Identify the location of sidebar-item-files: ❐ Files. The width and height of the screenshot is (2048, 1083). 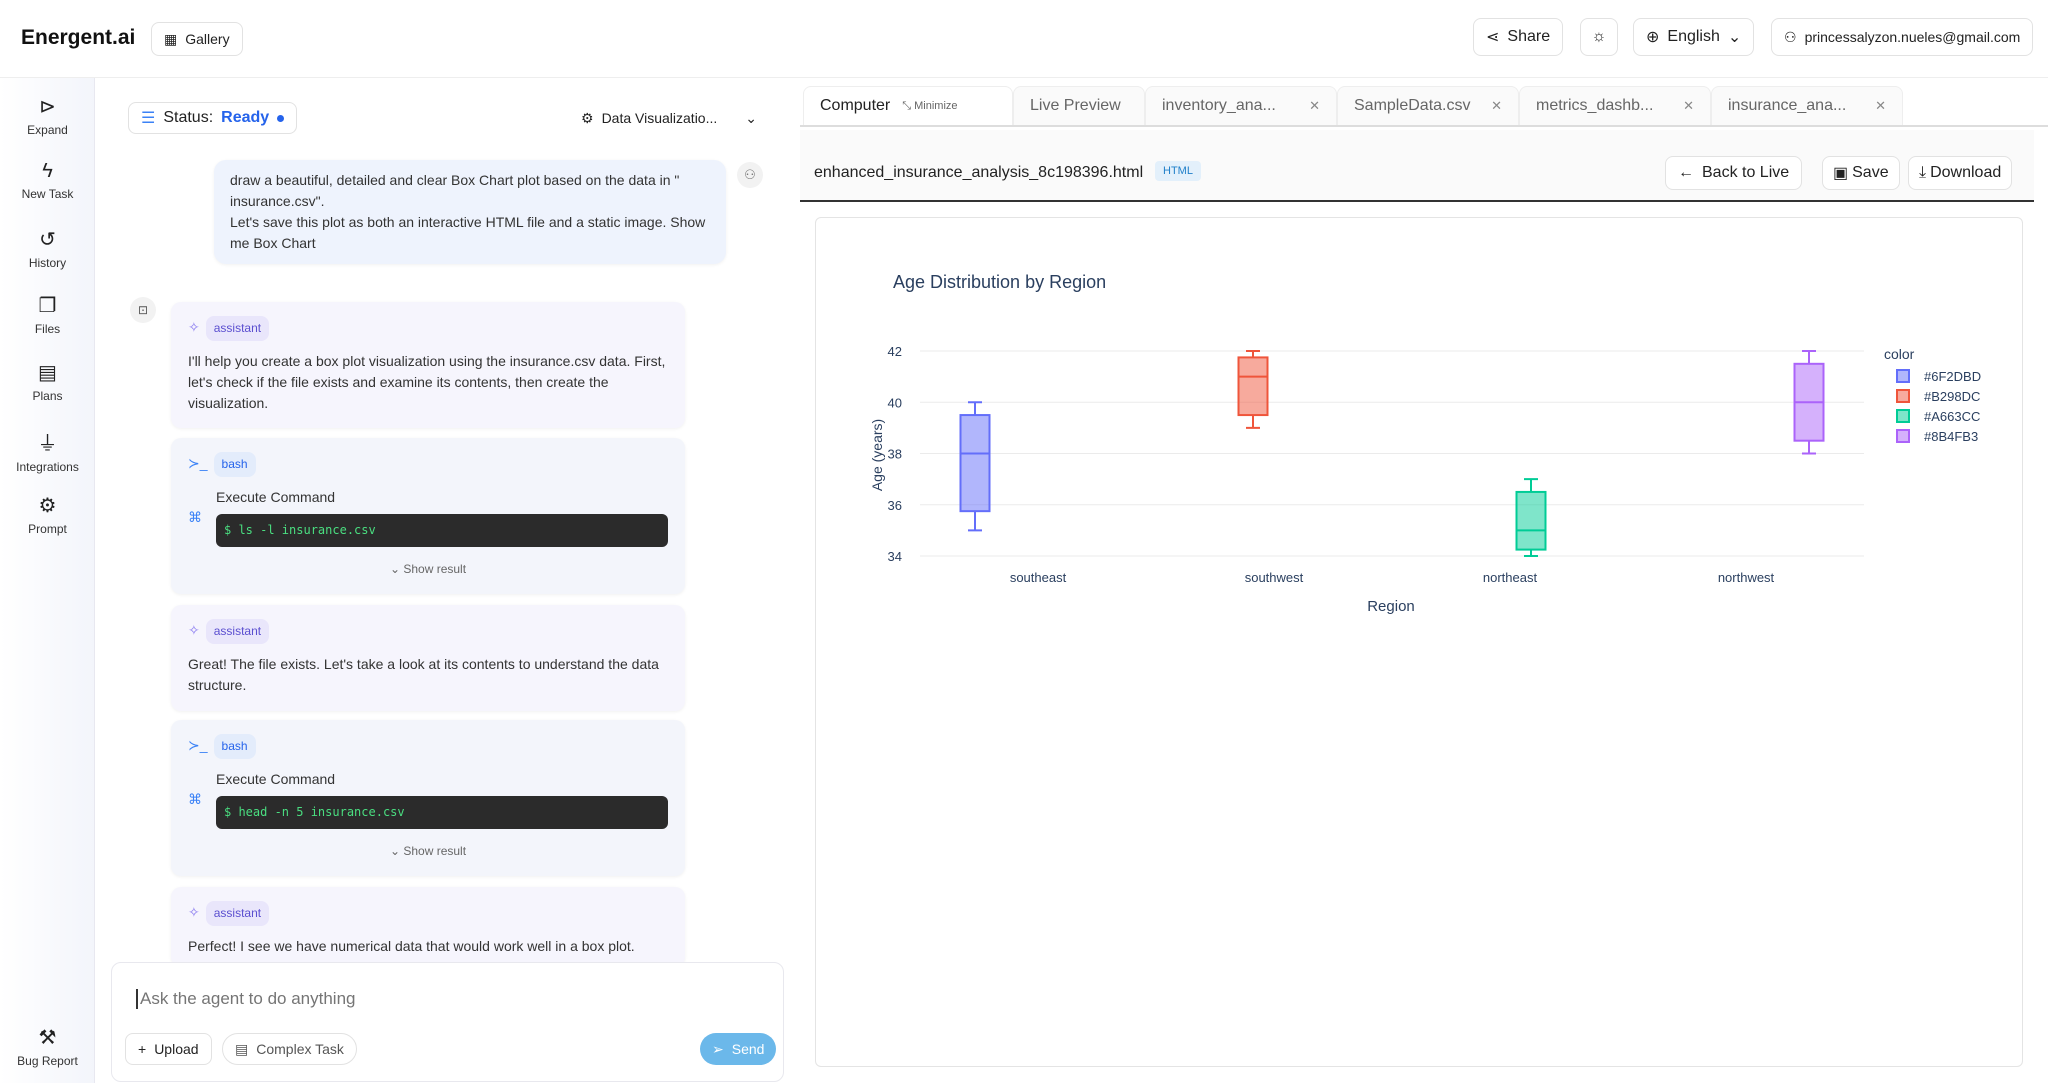
(47, 314).